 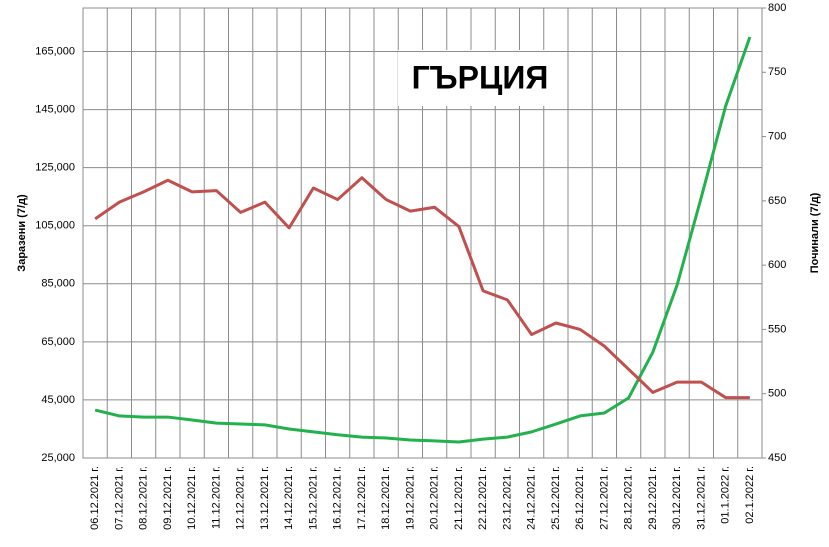 What do you see at coordinates (55, 110) in the screenshot?
I see `y-tick-label: 145,000` at bounding box center [55, 110].